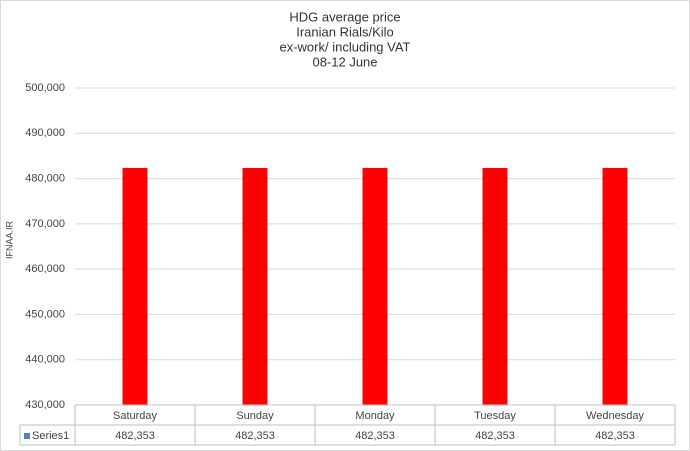 This screenshot has width=690, height=451. I want to click on legend-key, so click(27, 436).